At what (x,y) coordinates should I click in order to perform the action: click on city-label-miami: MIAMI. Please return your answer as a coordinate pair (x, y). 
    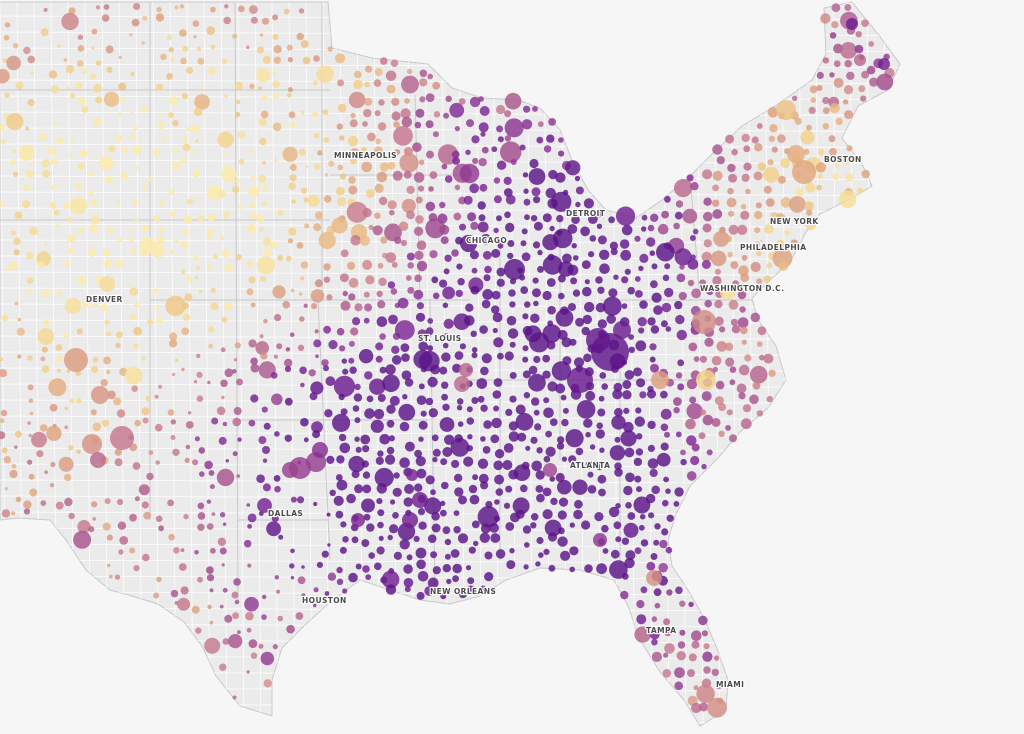
    Looking at the image, I should click on (730, 684).